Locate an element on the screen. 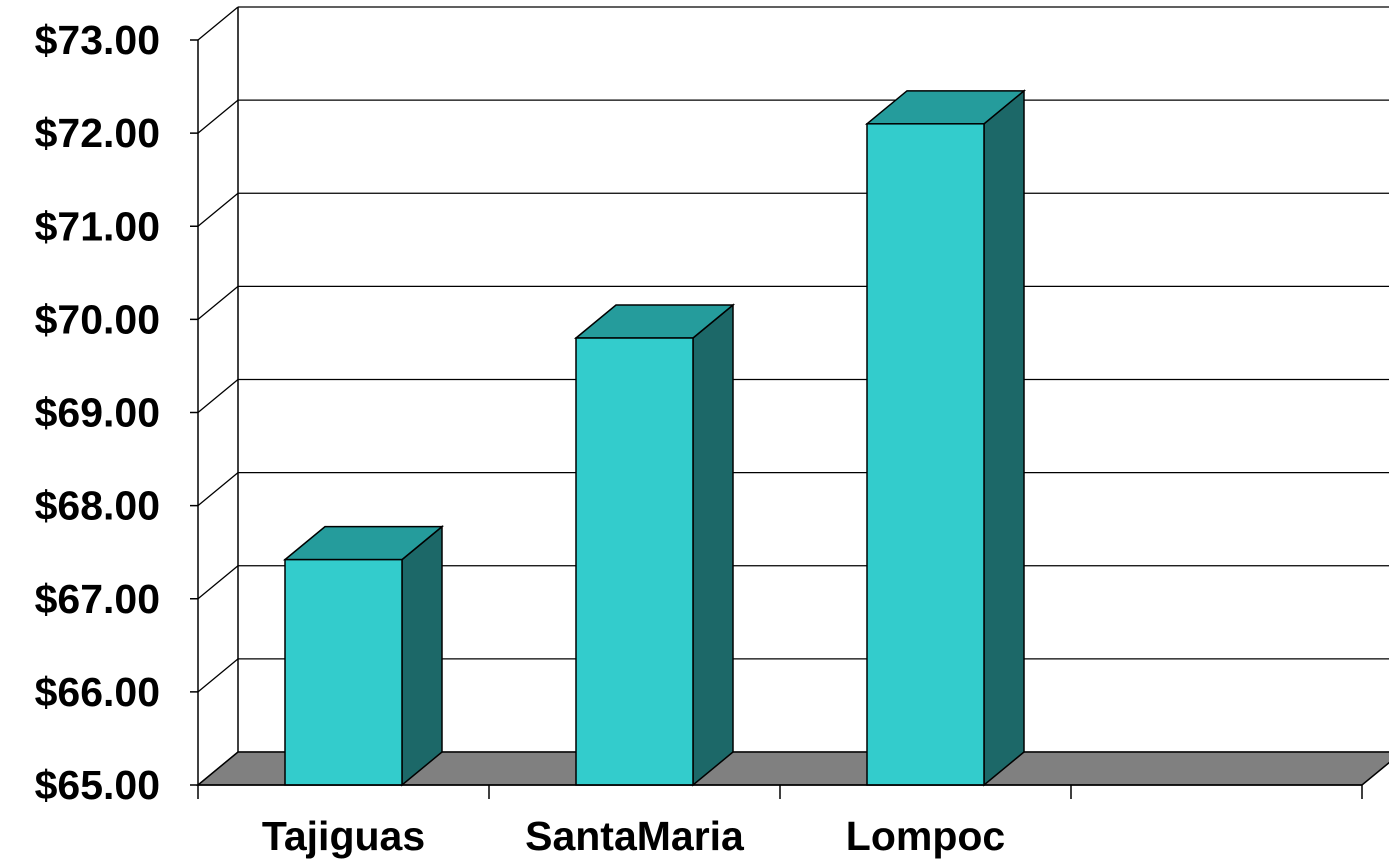  y-tick-label: $69.00 is located at coordinates (97, 413).